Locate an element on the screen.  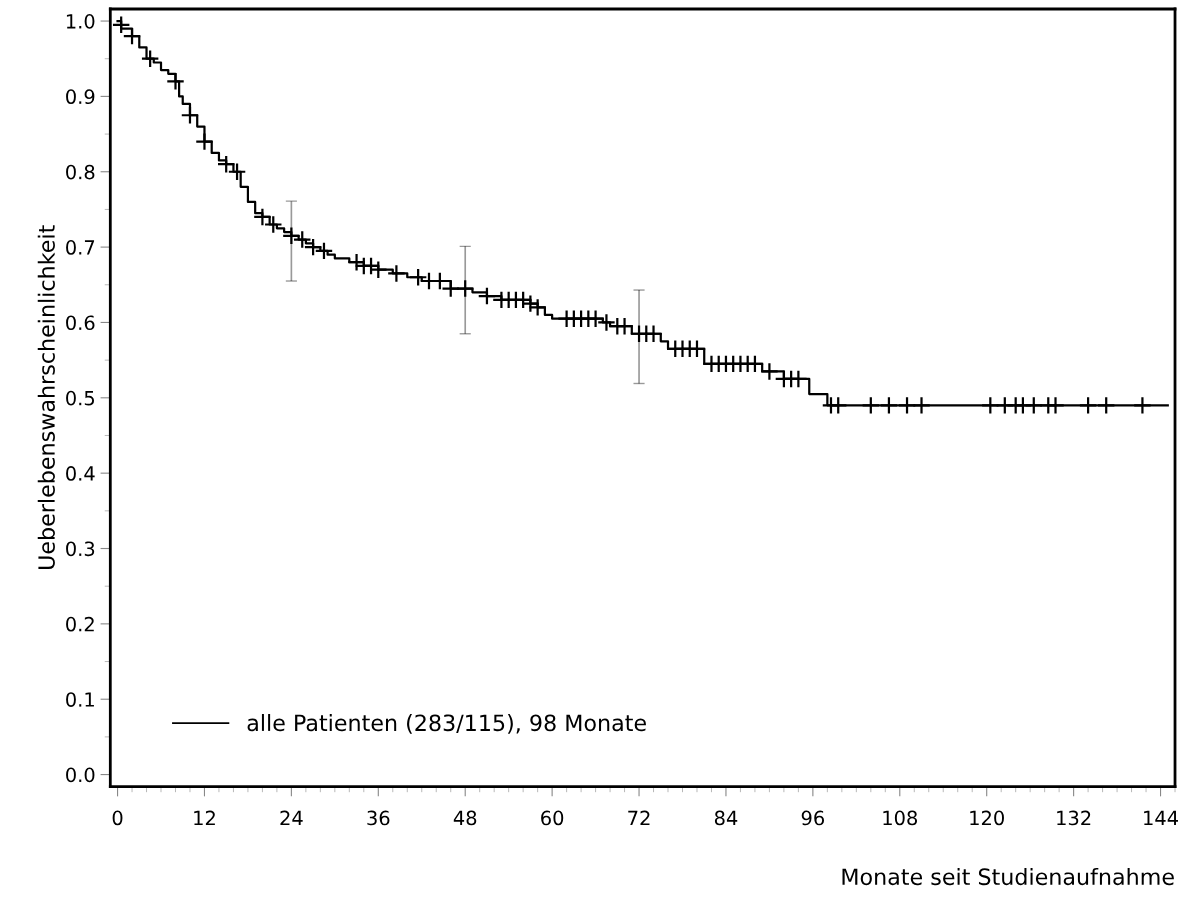
x-tick-label: 144 is located at coordinates (1161, 818).